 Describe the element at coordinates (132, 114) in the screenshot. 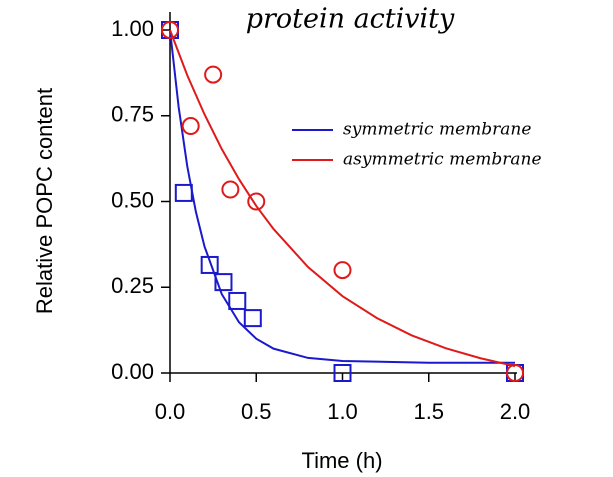

I see `y-tick-label: 0.75` at that location.